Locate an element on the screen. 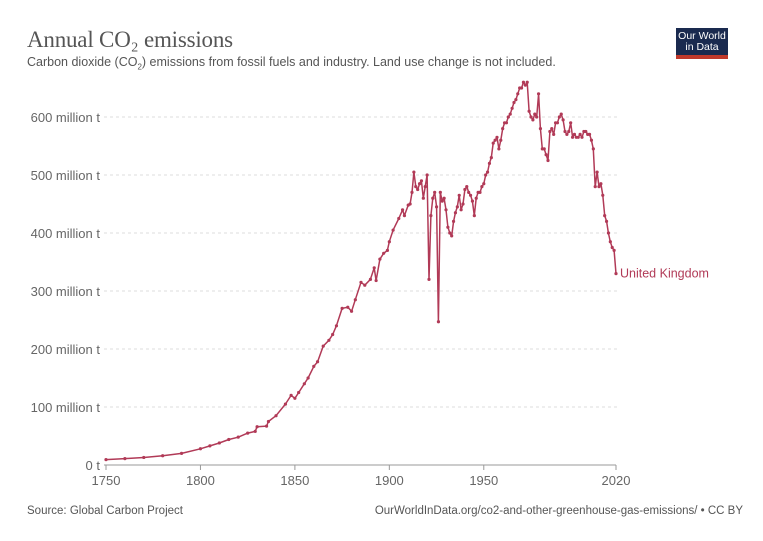 The height and width of the screenshot is (541, 763). owid-logo: Our World in Data is located at coordinates (702, 43).